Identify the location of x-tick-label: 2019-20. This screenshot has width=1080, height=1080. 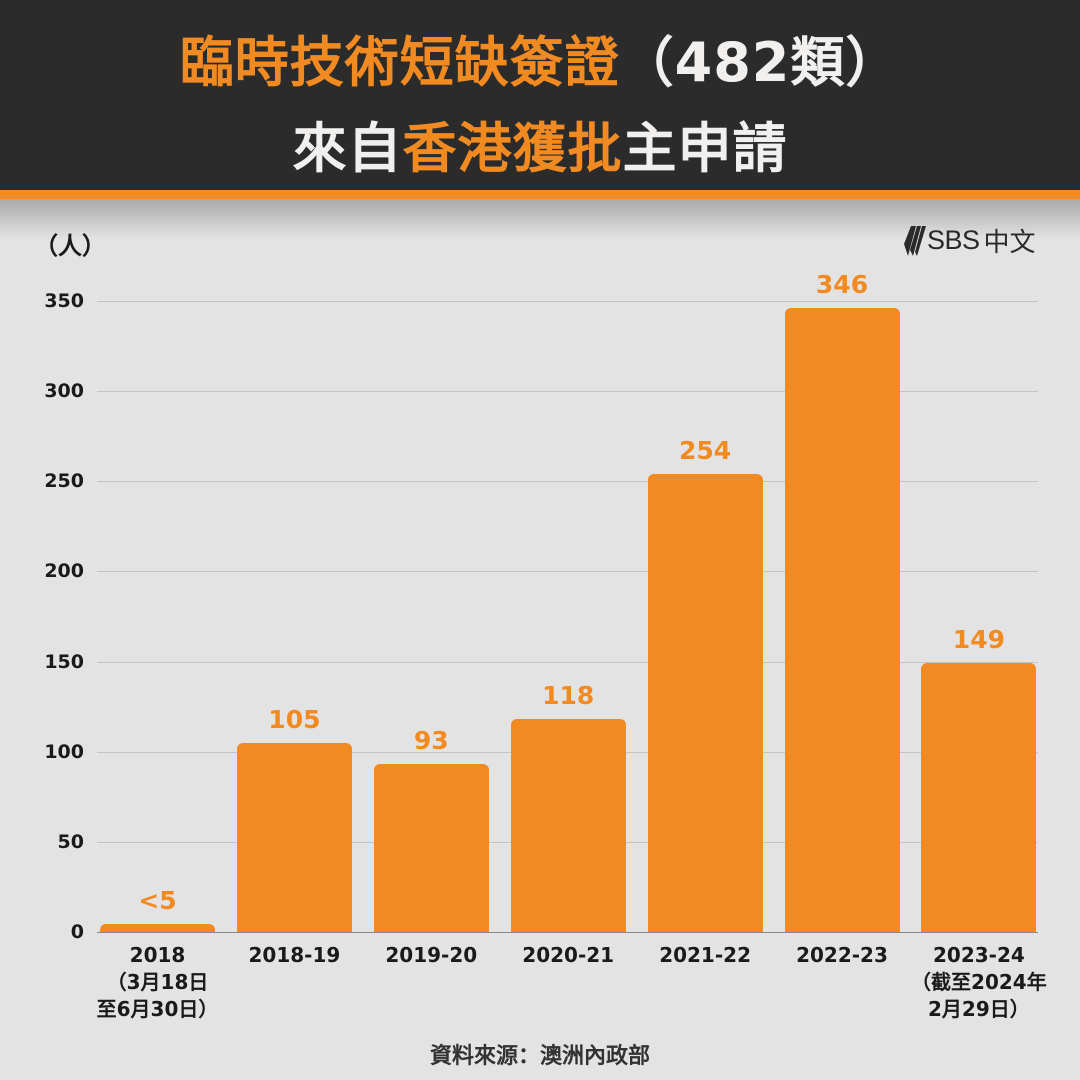
(431, 955).